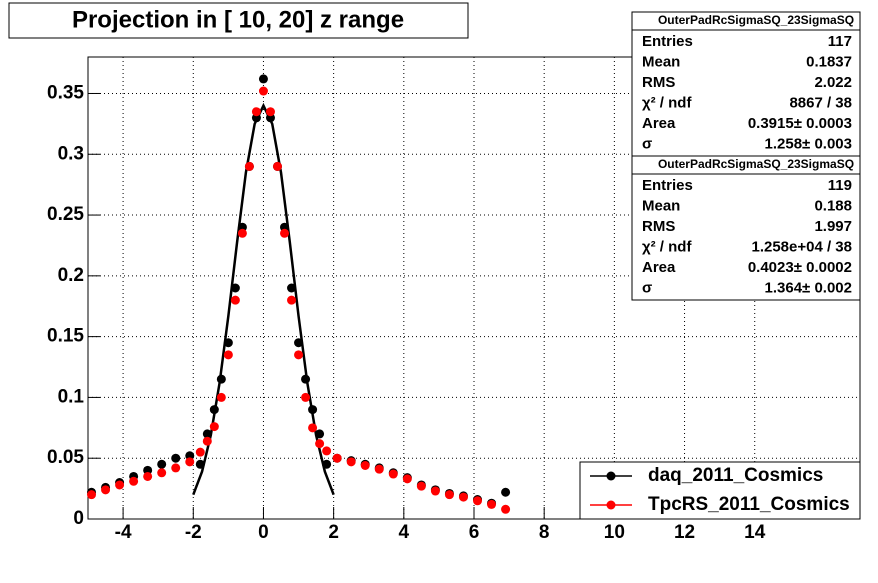  Describe the element at coordinates (801, 246) in the screenshot. I see `stats-value: 1.258e+04 / 38` at that location.